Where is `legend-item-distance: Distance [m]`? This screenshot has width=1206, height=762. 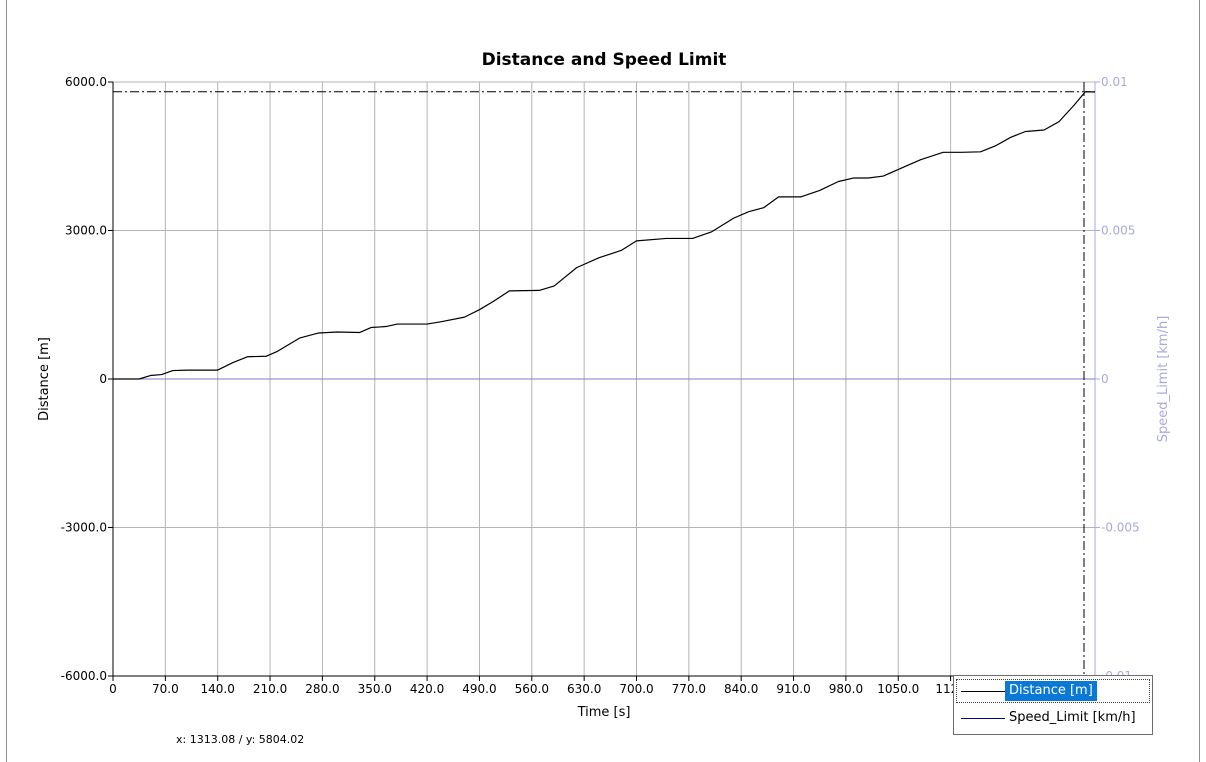
legend-item-distance: Distance [m] is located at coordinates (1053, 691).